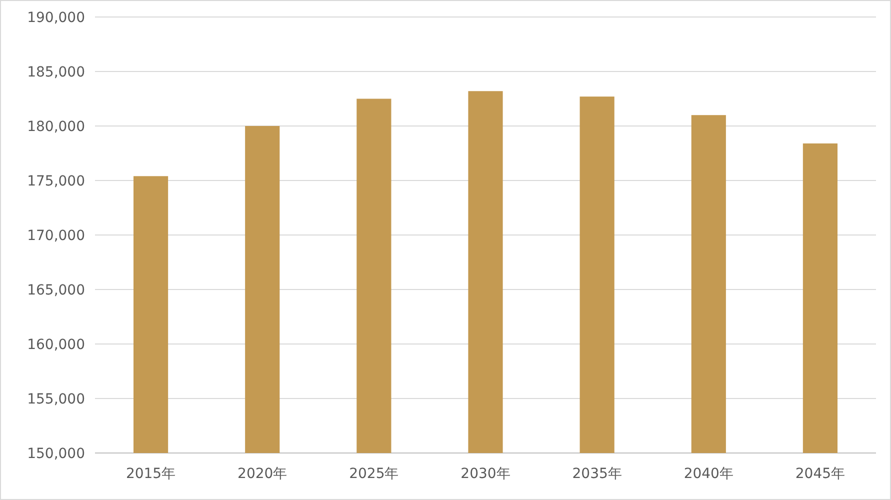 The width and height of the screenshot is (891, 500). What do you see at coordinates (56, 399) in the screenshot?
I see `y-tick-label: 155,000` at bounding box center [56, 399].